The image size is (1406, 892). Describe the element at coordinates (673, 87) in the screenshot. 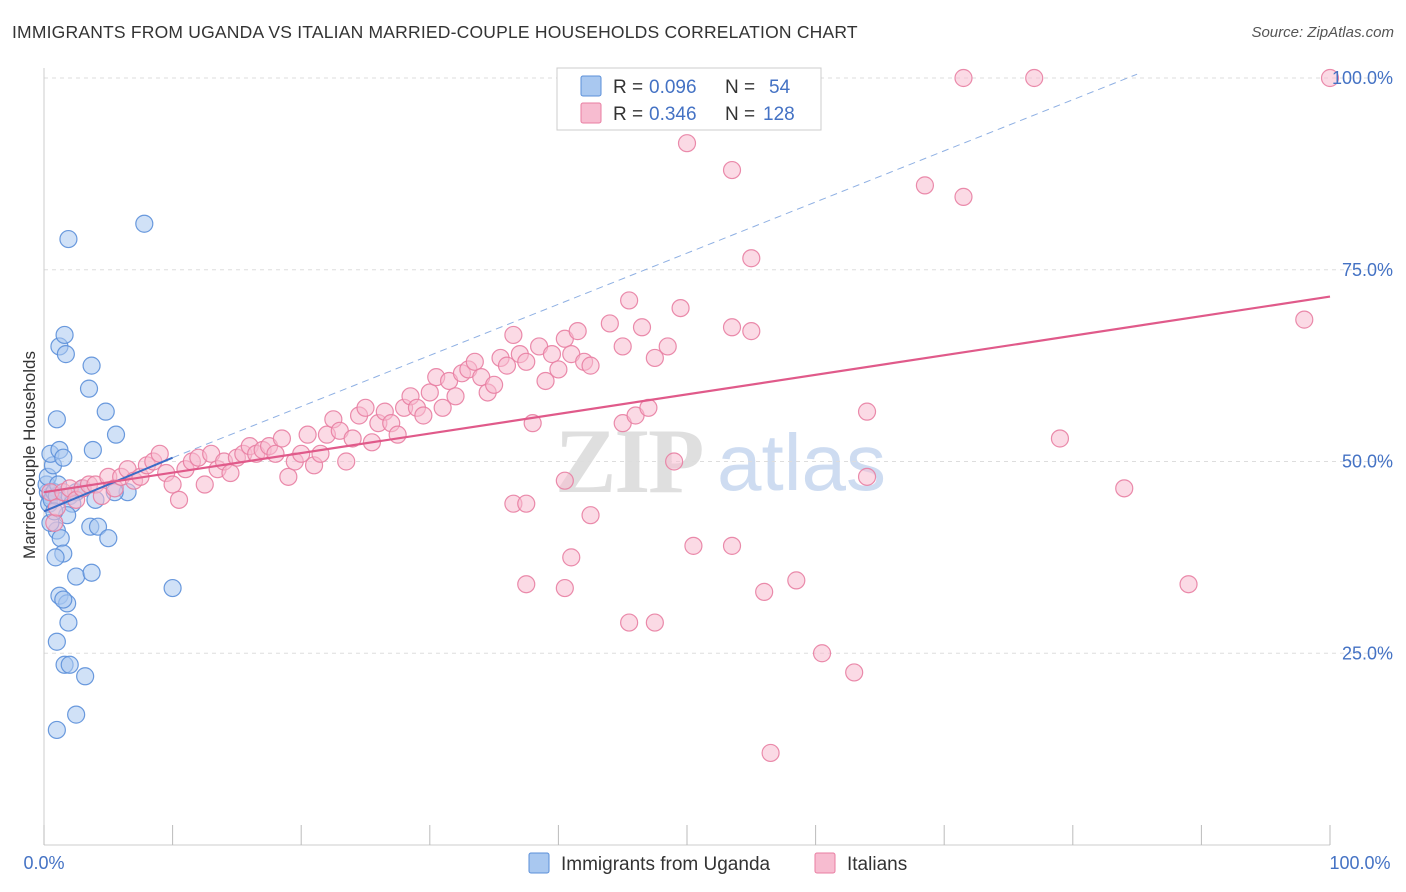

I see `legend-r-value-blue: 0.096` at that location.